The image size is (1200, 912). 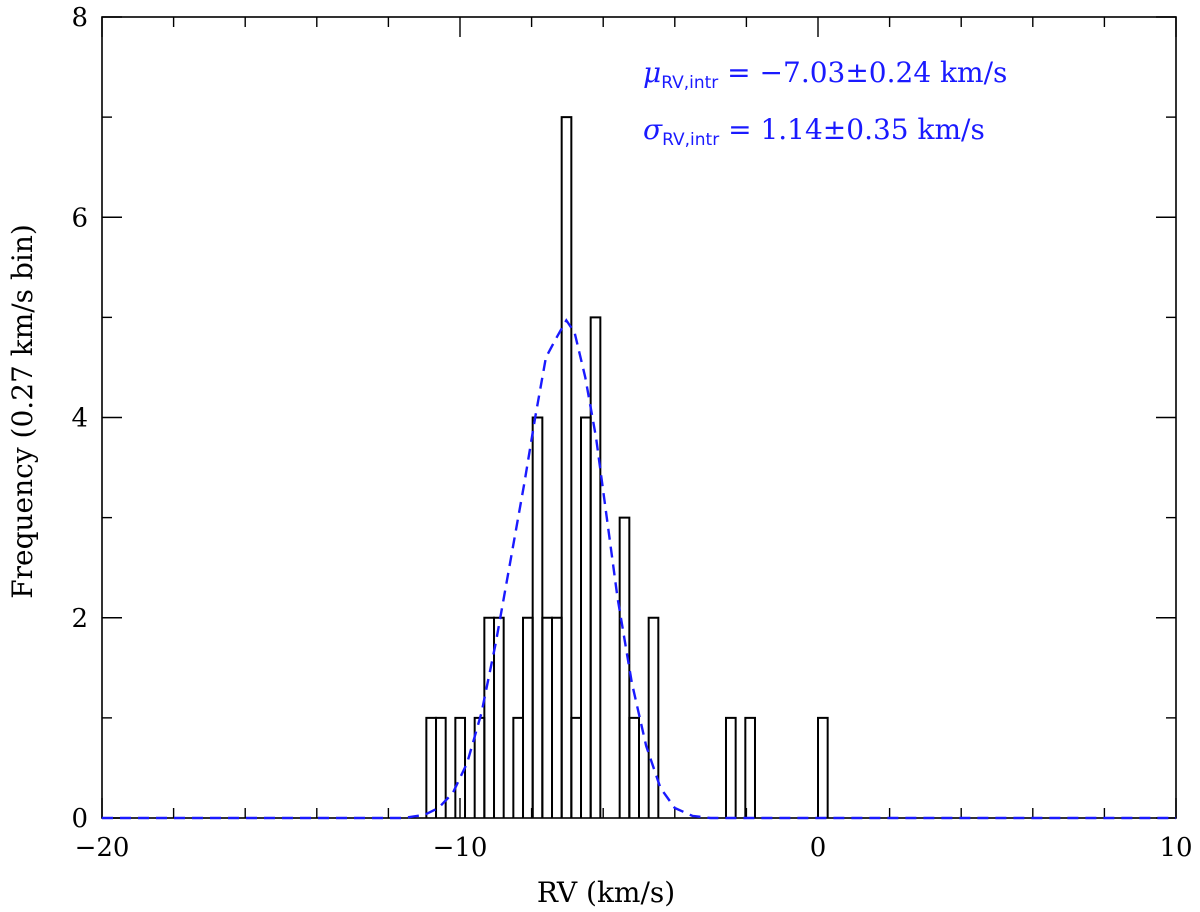 I want to click on annotation-value: = −7.03±0.24 km/s, so click(x=862, y=72).